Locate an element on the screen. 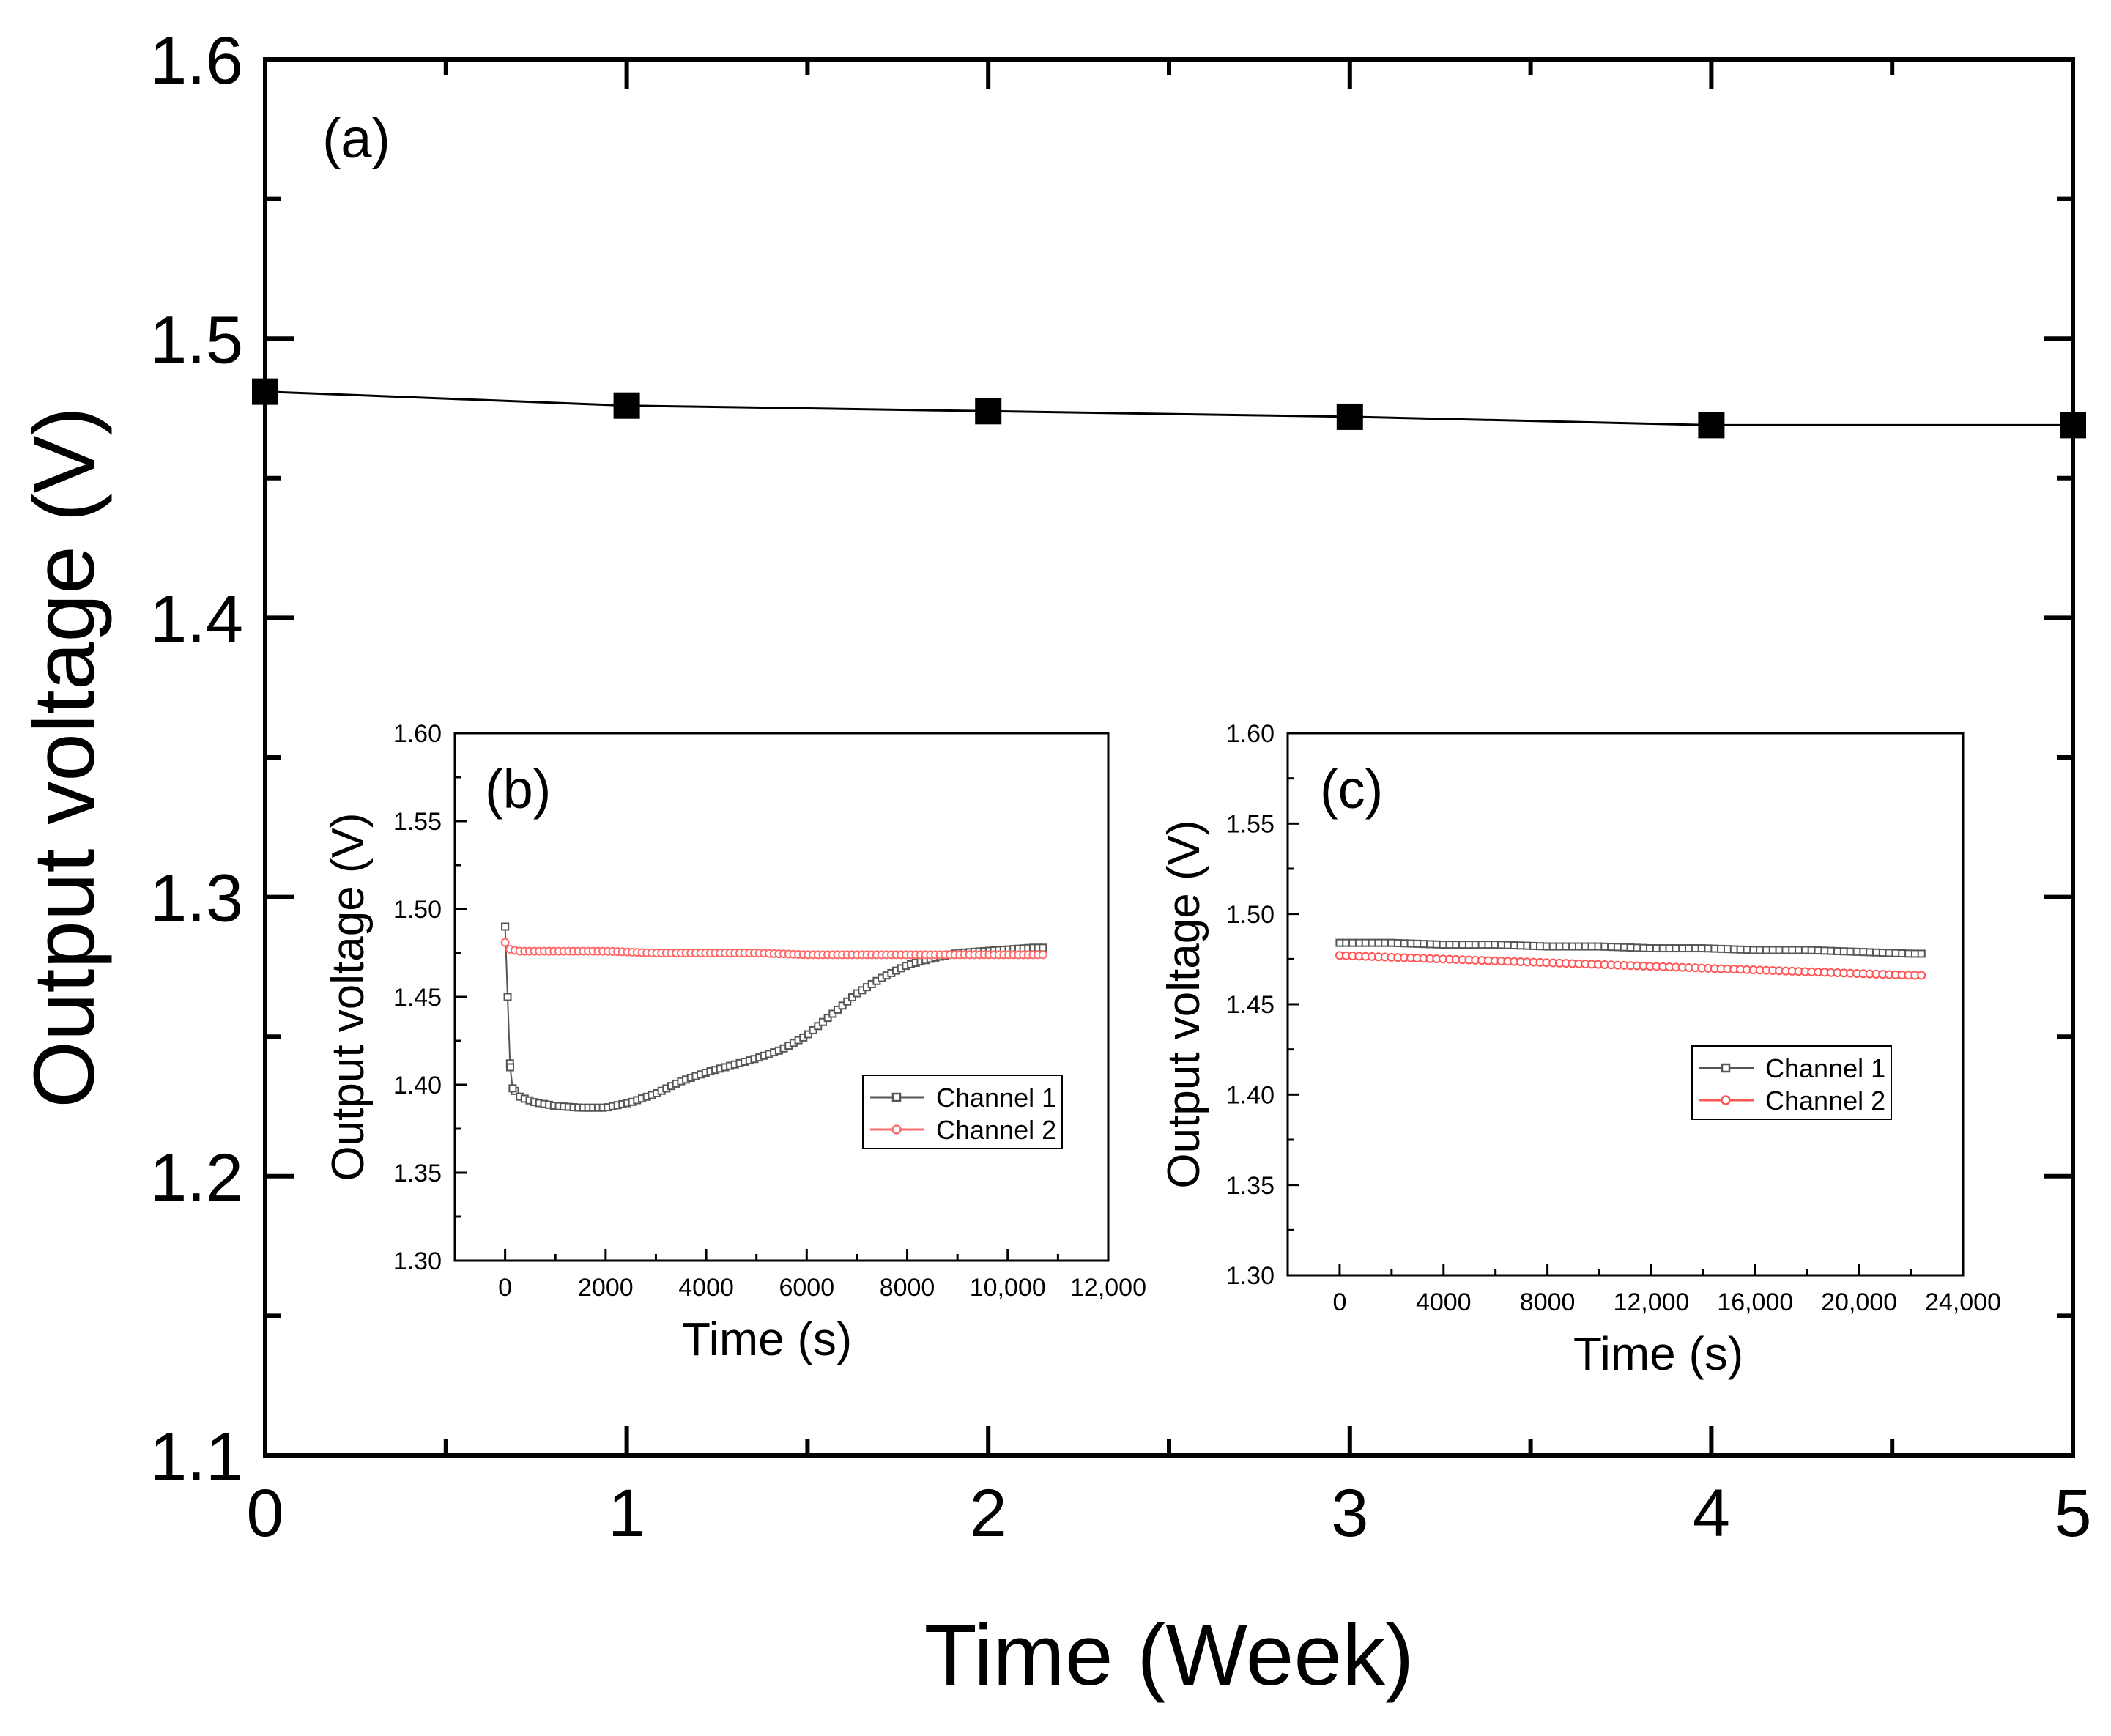 Image resolution: width=2111 pixels, height=1736 pixels. data-point-circle is located at coordinates (1922, 975).